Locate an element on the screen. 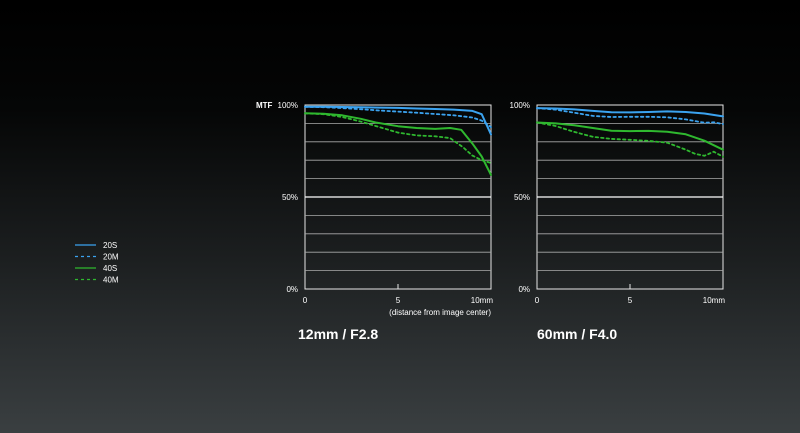 The image size is (800, 433). legend-label-20m: 20M is located at coordinates (111, 257).